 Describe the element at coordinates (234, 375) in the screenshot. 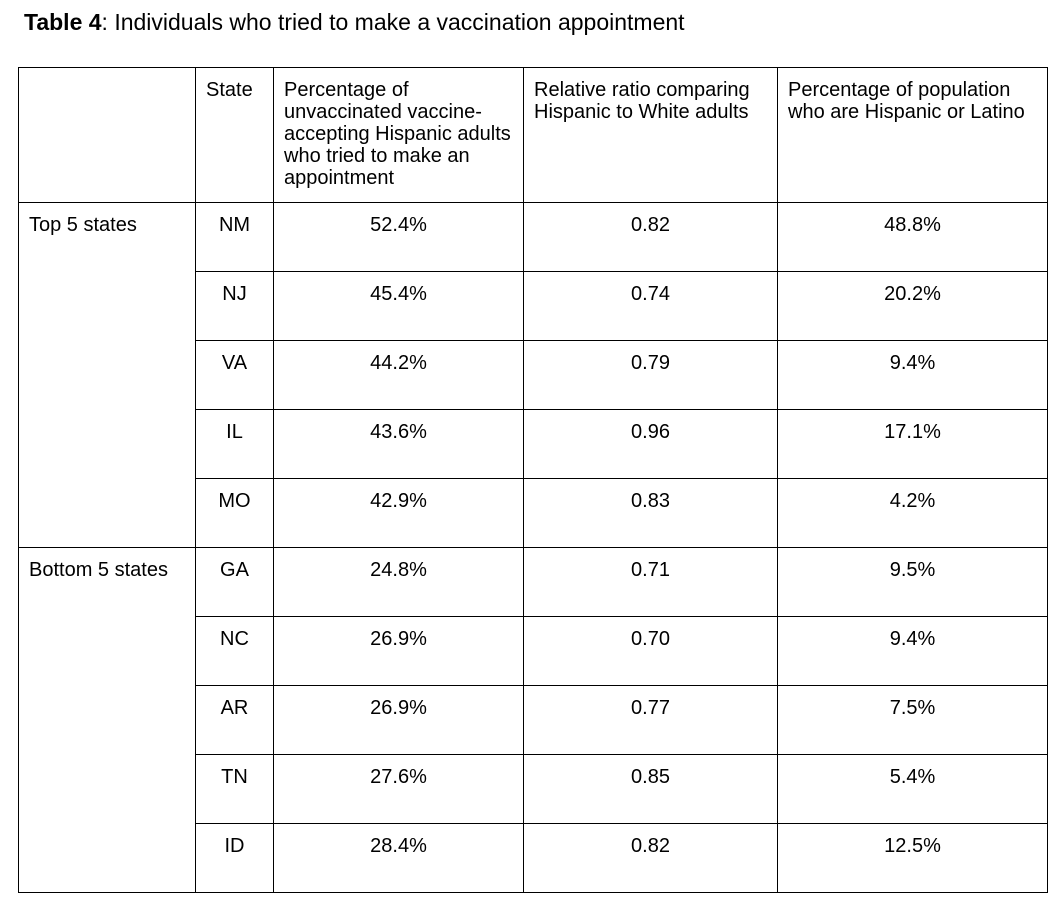

I see `cell-state: VA` at that location.